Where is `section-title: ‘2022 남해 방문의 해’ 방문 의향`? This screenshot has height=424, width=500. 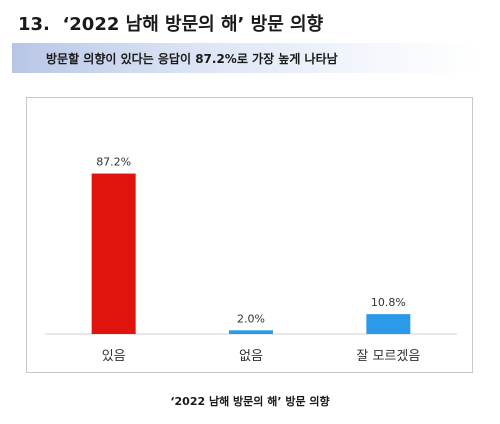
section-title: ‘2022 남해 방문의 해’ 방문 의향 is located at coordinates (193, 24).